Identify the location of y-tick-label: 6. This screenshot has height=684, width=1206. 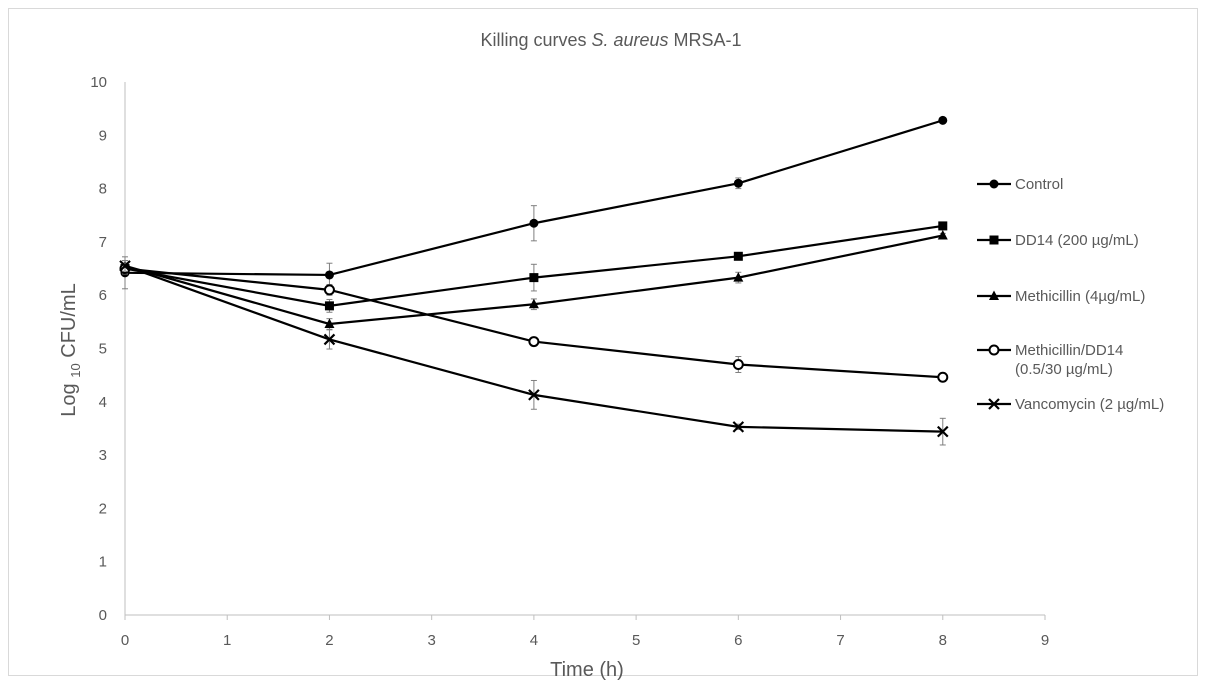
(103, 295).